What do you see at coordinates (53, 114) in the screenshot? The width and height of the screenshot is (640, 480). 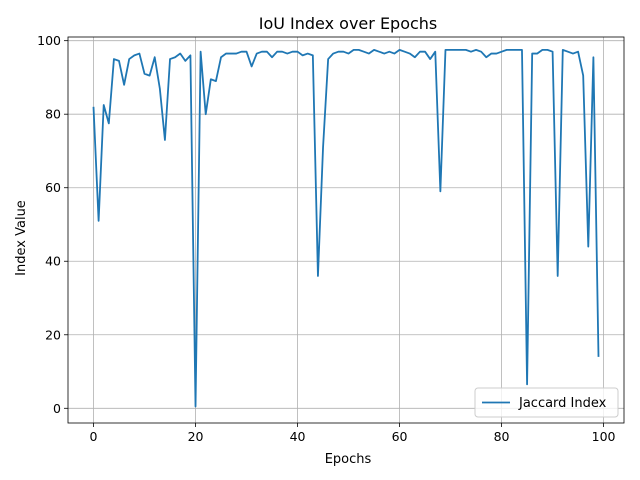 I see `y-tick-label: 80` at bounding box center [53, 114].